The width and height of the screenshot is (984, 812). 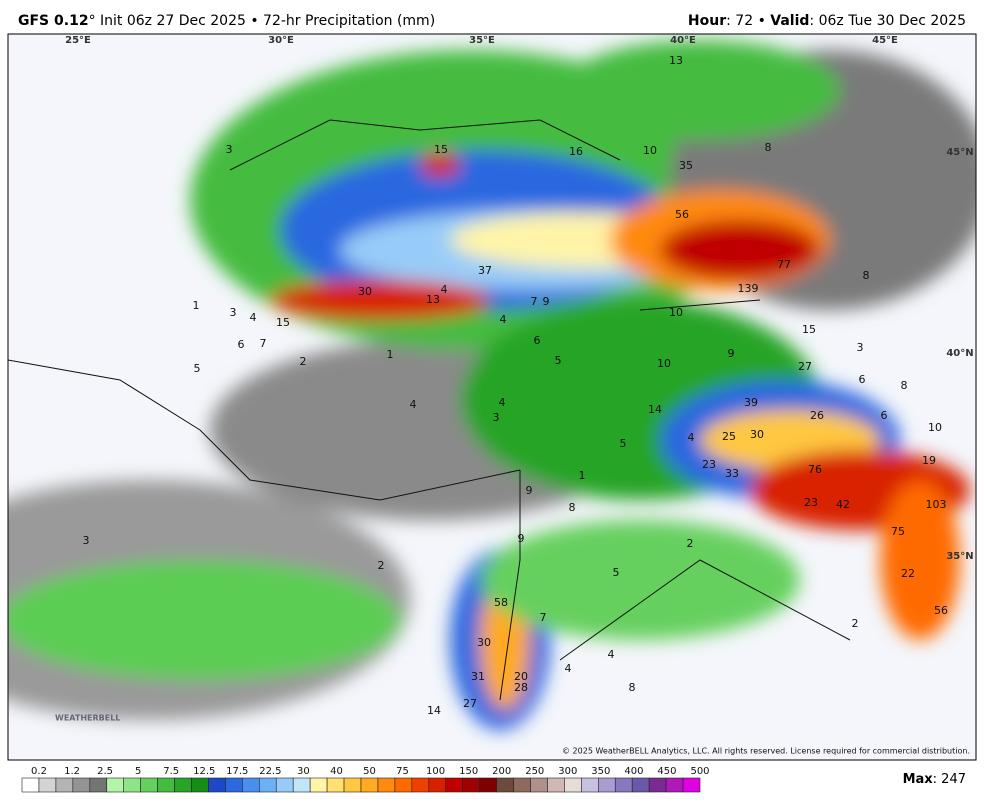 What do you see at coordinates (78, 40) in the screenshot?
I see `coord-label: 25°E` at bounding box center [78, 40].